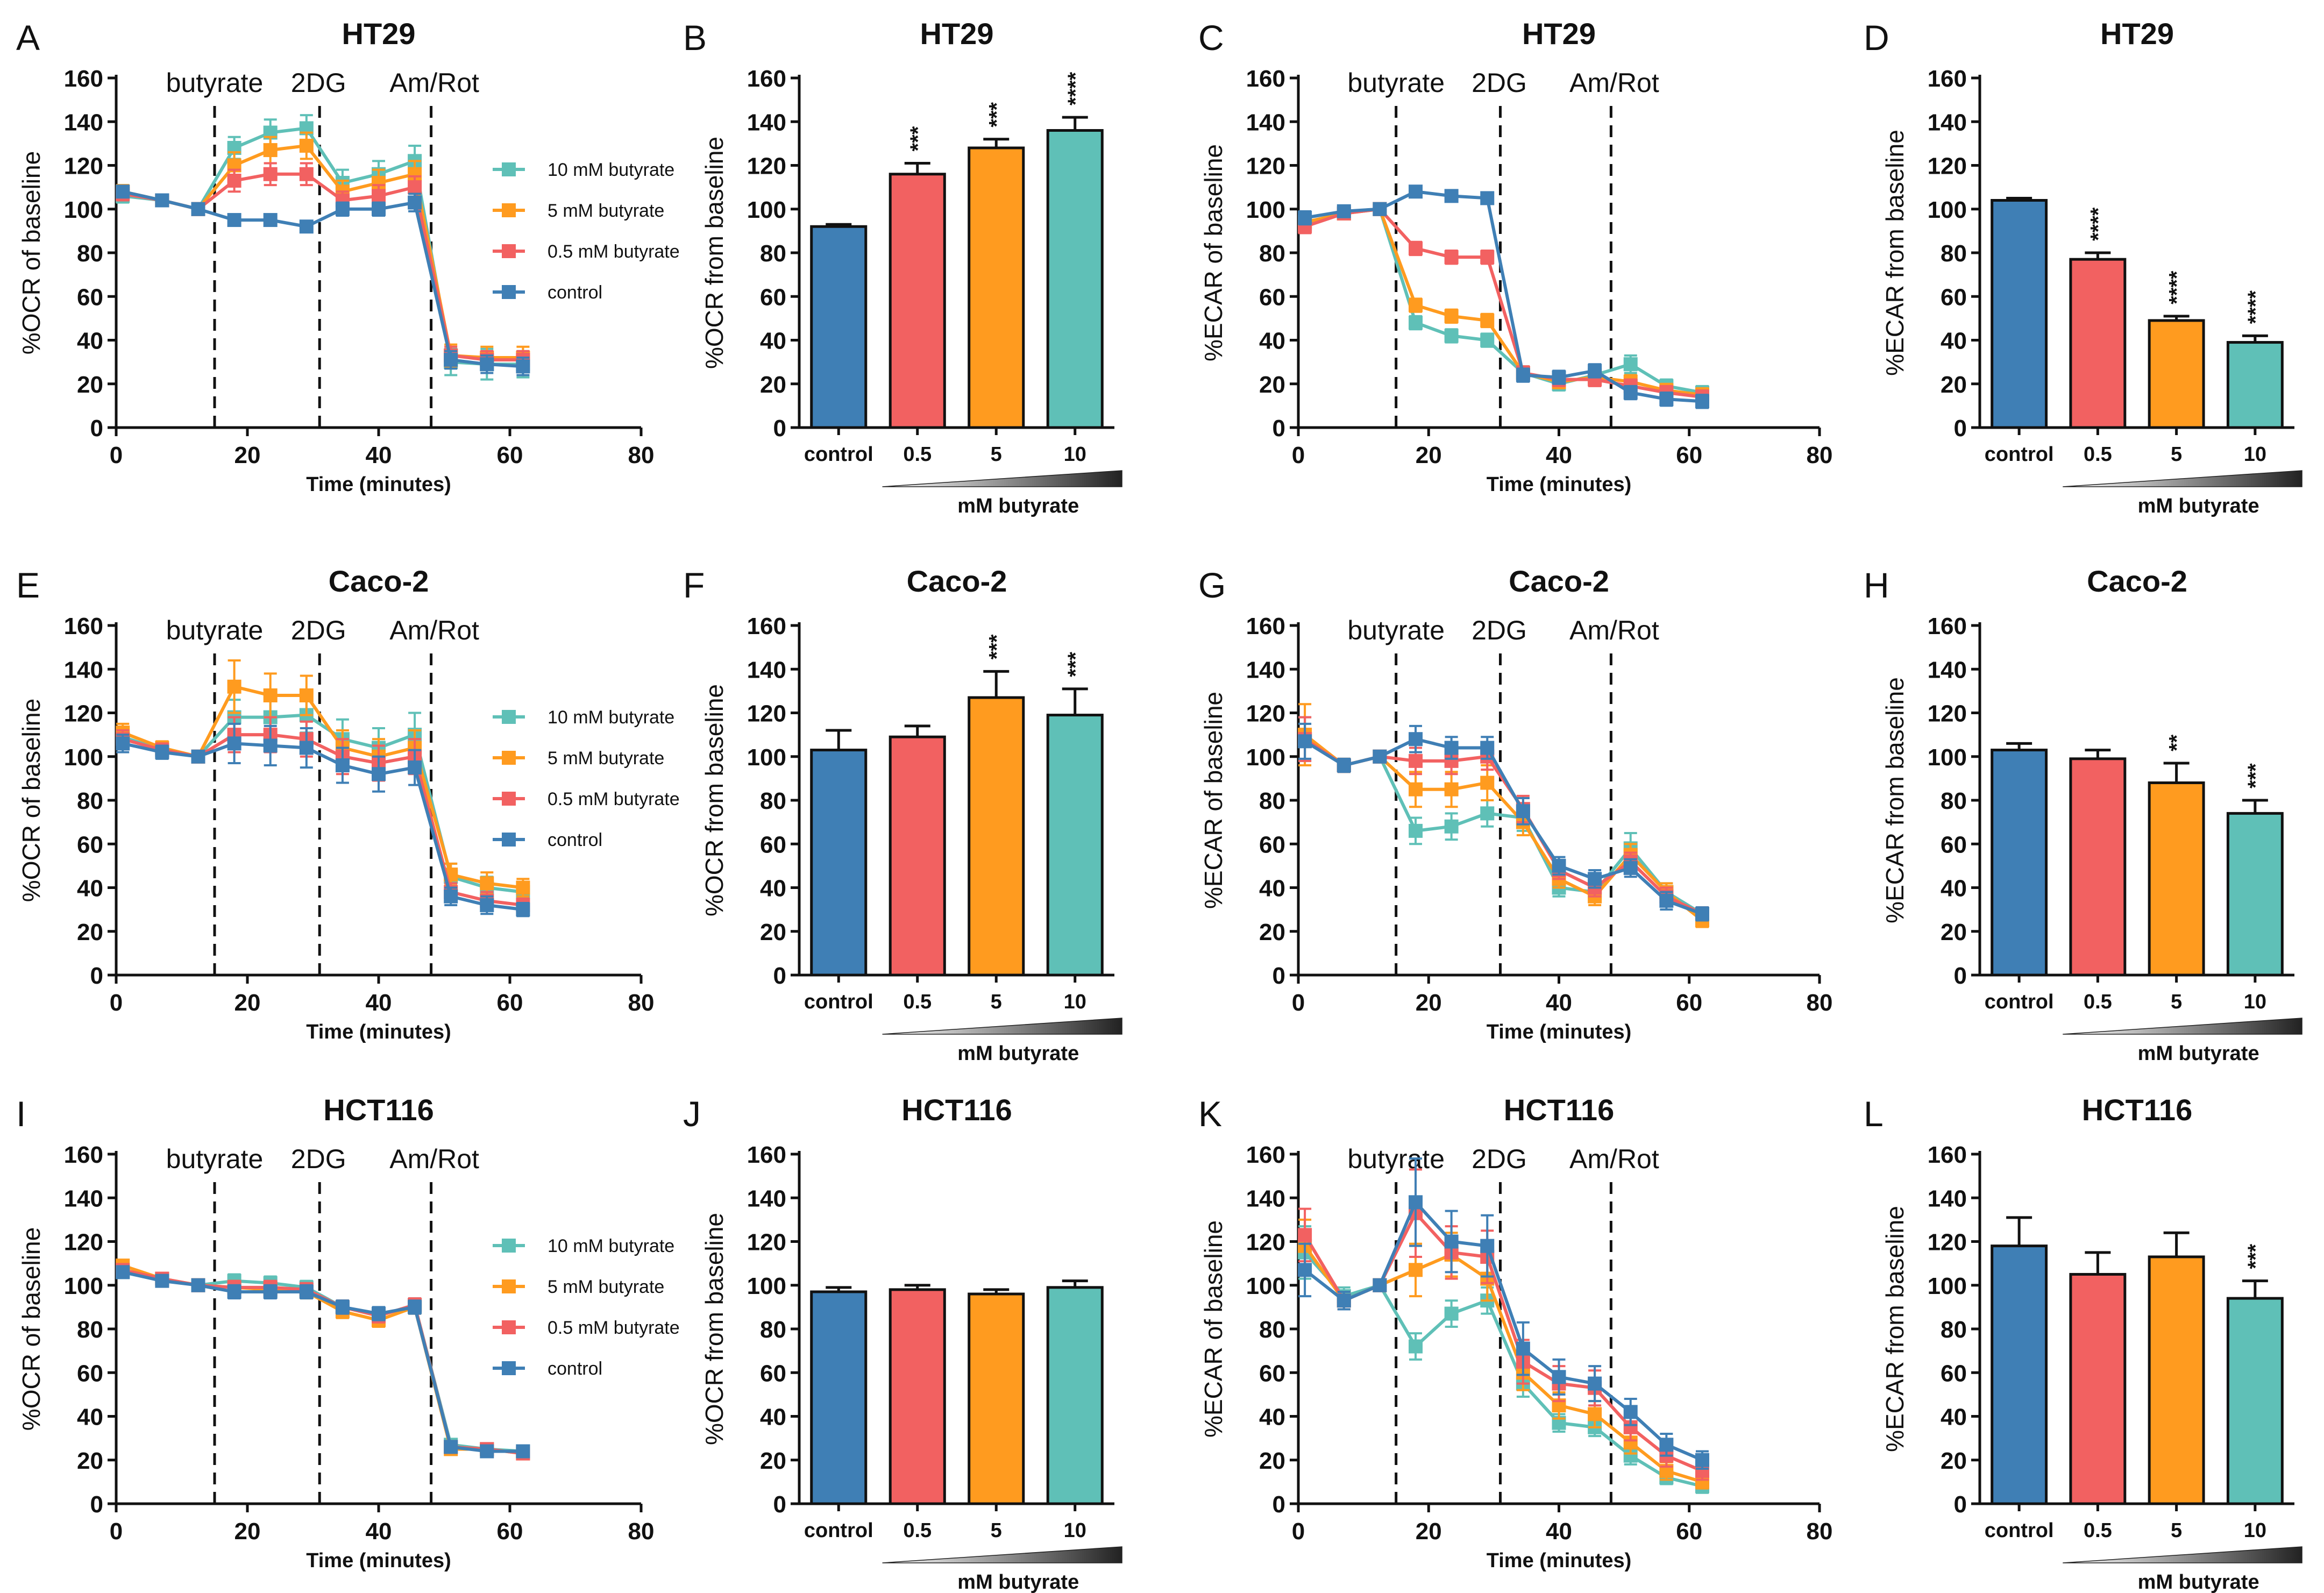 This screenshot has width=2324, height=1593. Describe the element at coordinates (1213, 800) in the screenshot. I see `y-axis-label: %ECAR of baseline` at that location.